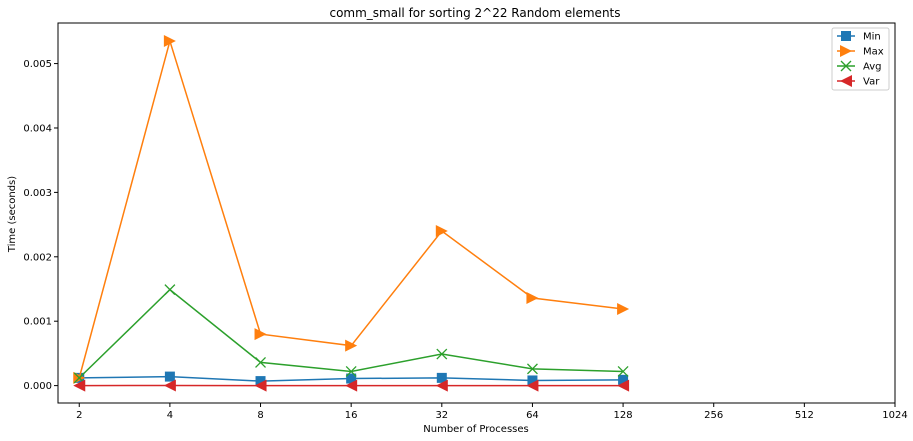 The image size is (913, 441). I want to click on x-tick-label: 4, so click(170, 415).